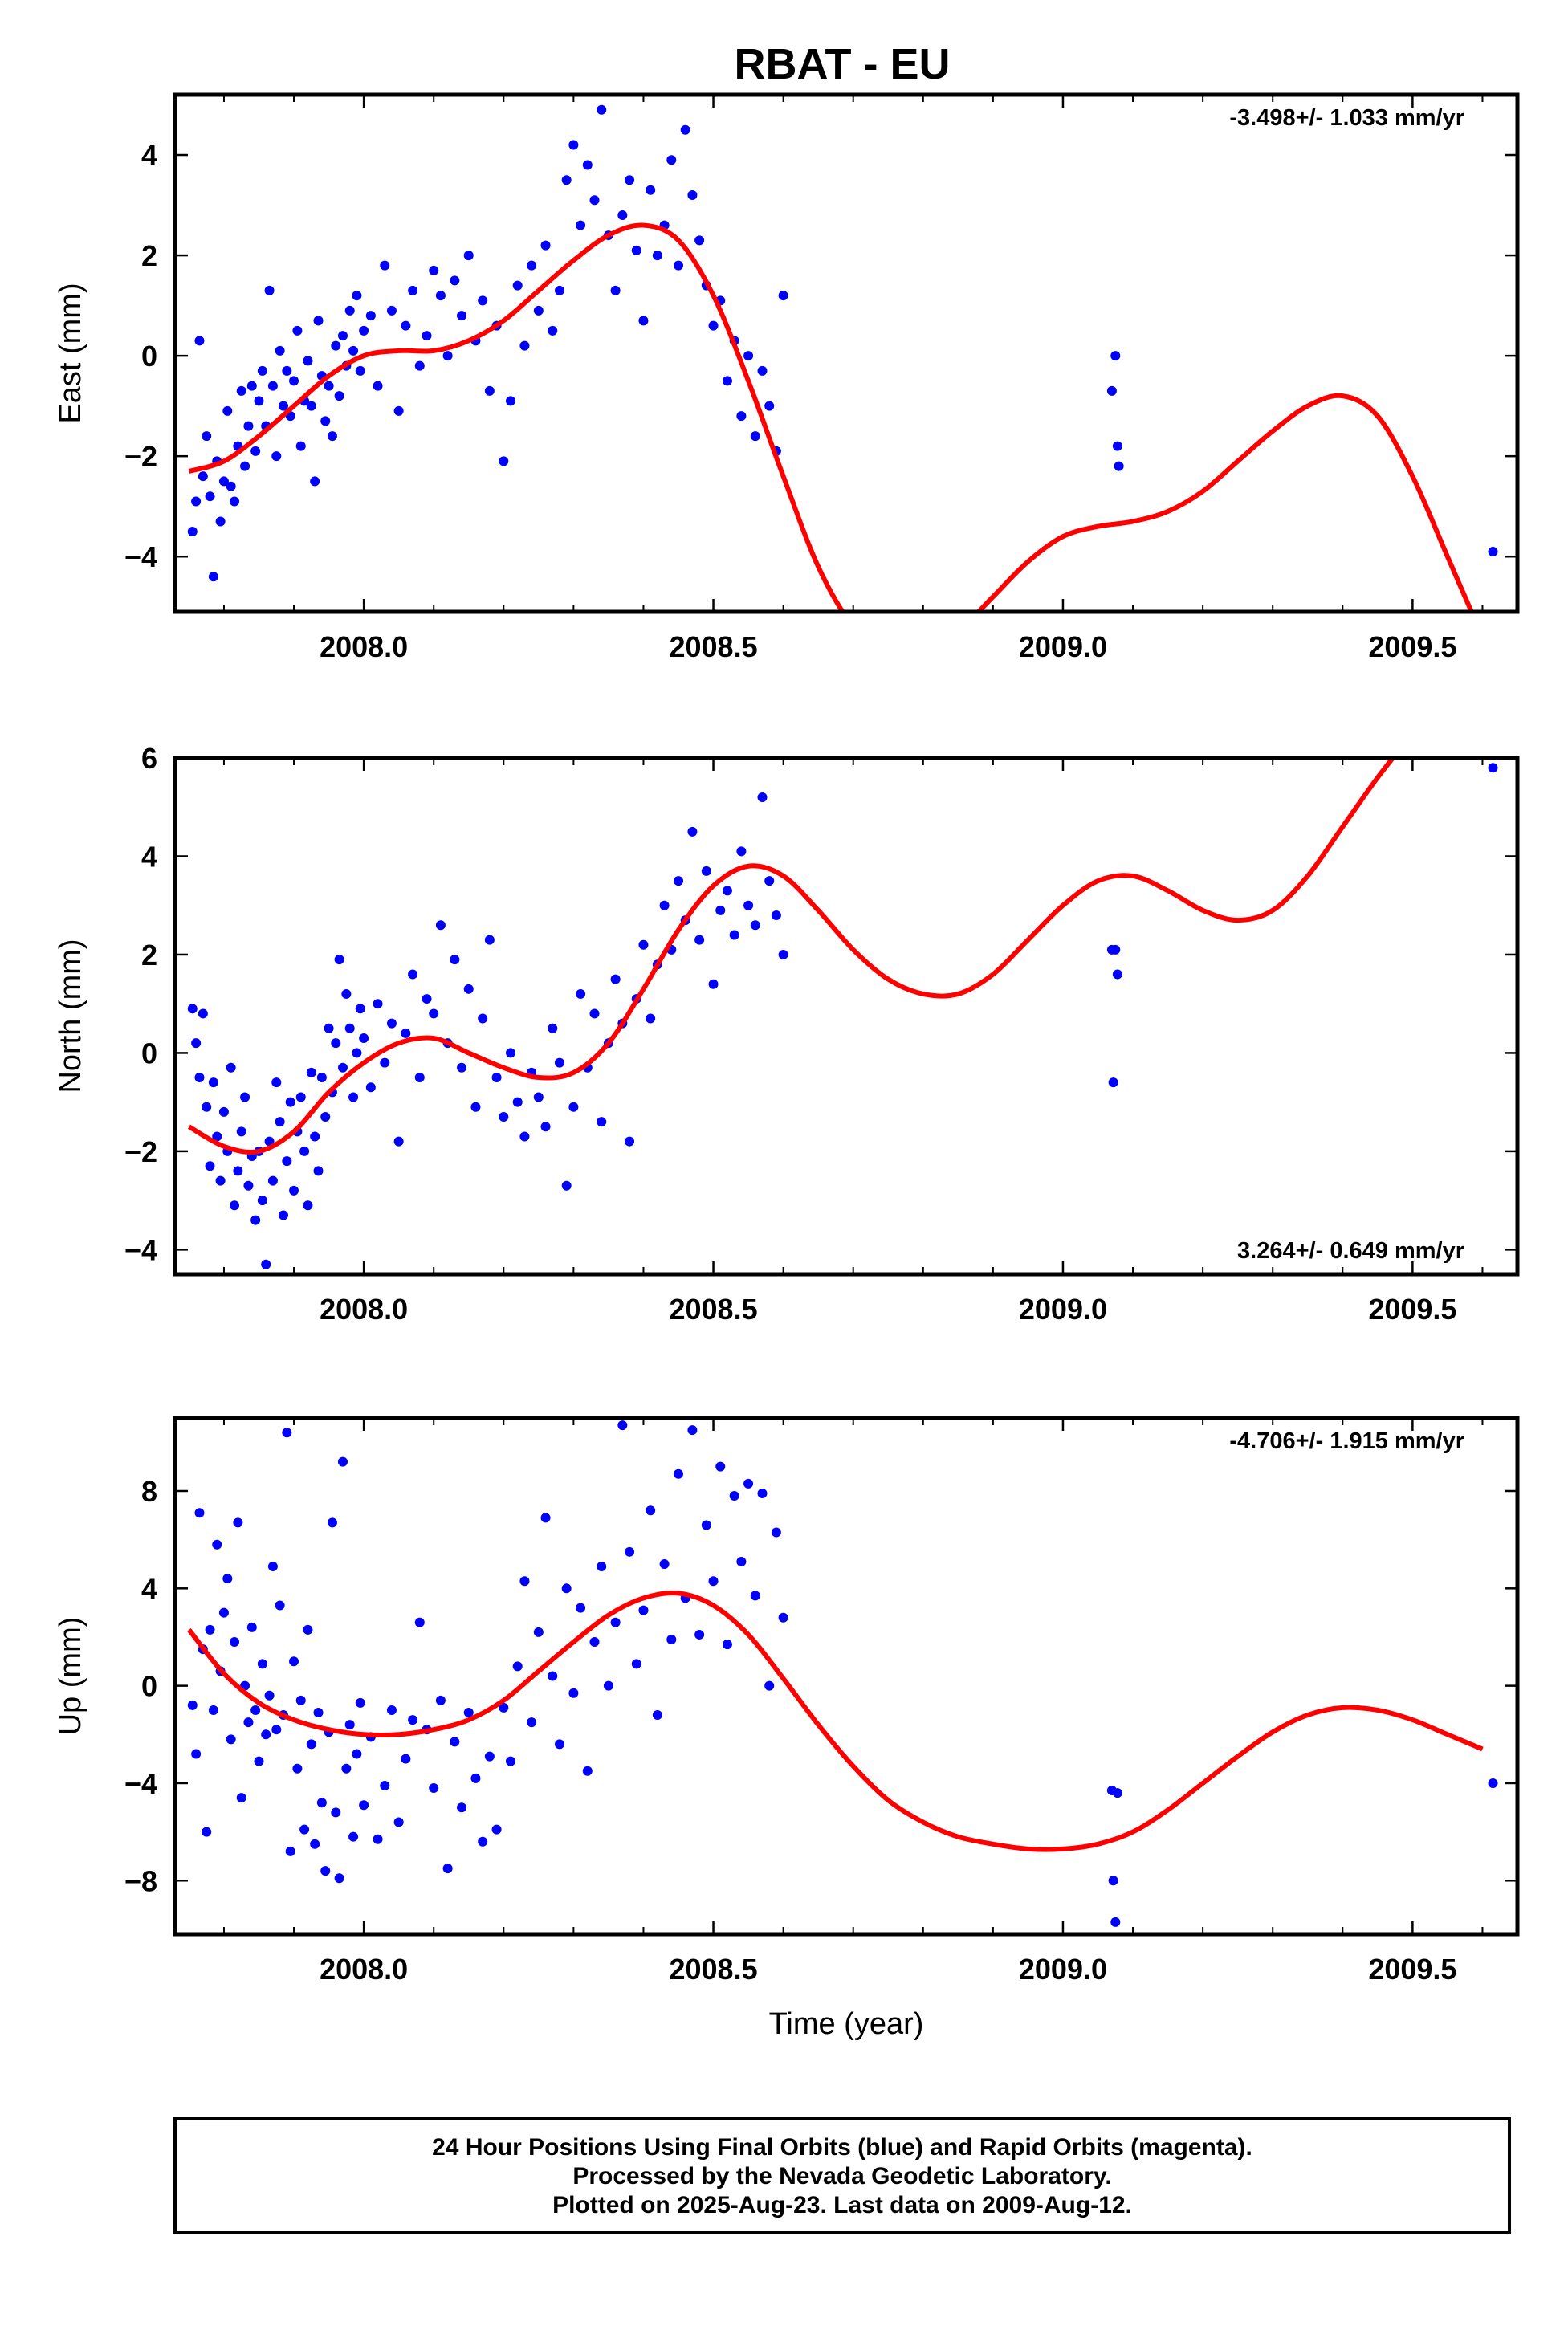 This screenshot has height=2330, width=1568. I want to click on x-tick-label: 2009.5, so click(1412, 1309).